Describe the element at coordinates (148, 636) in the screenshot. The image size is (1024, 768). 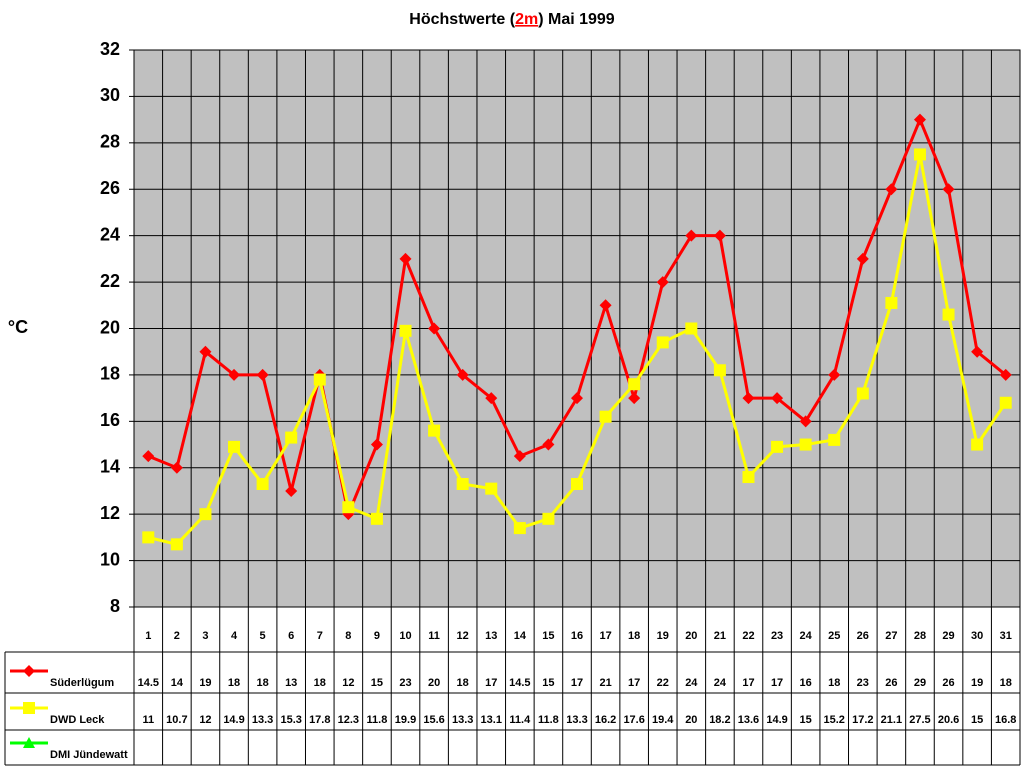
I see `x-tick-label: 1` at that location.